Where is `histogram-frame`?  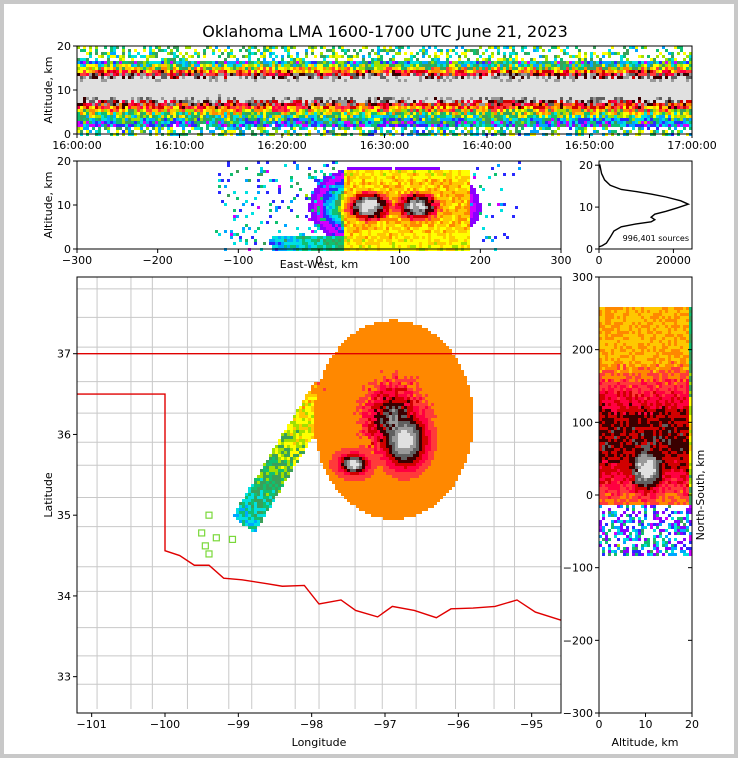 histogram-frame is located at coordinates (645, 205).